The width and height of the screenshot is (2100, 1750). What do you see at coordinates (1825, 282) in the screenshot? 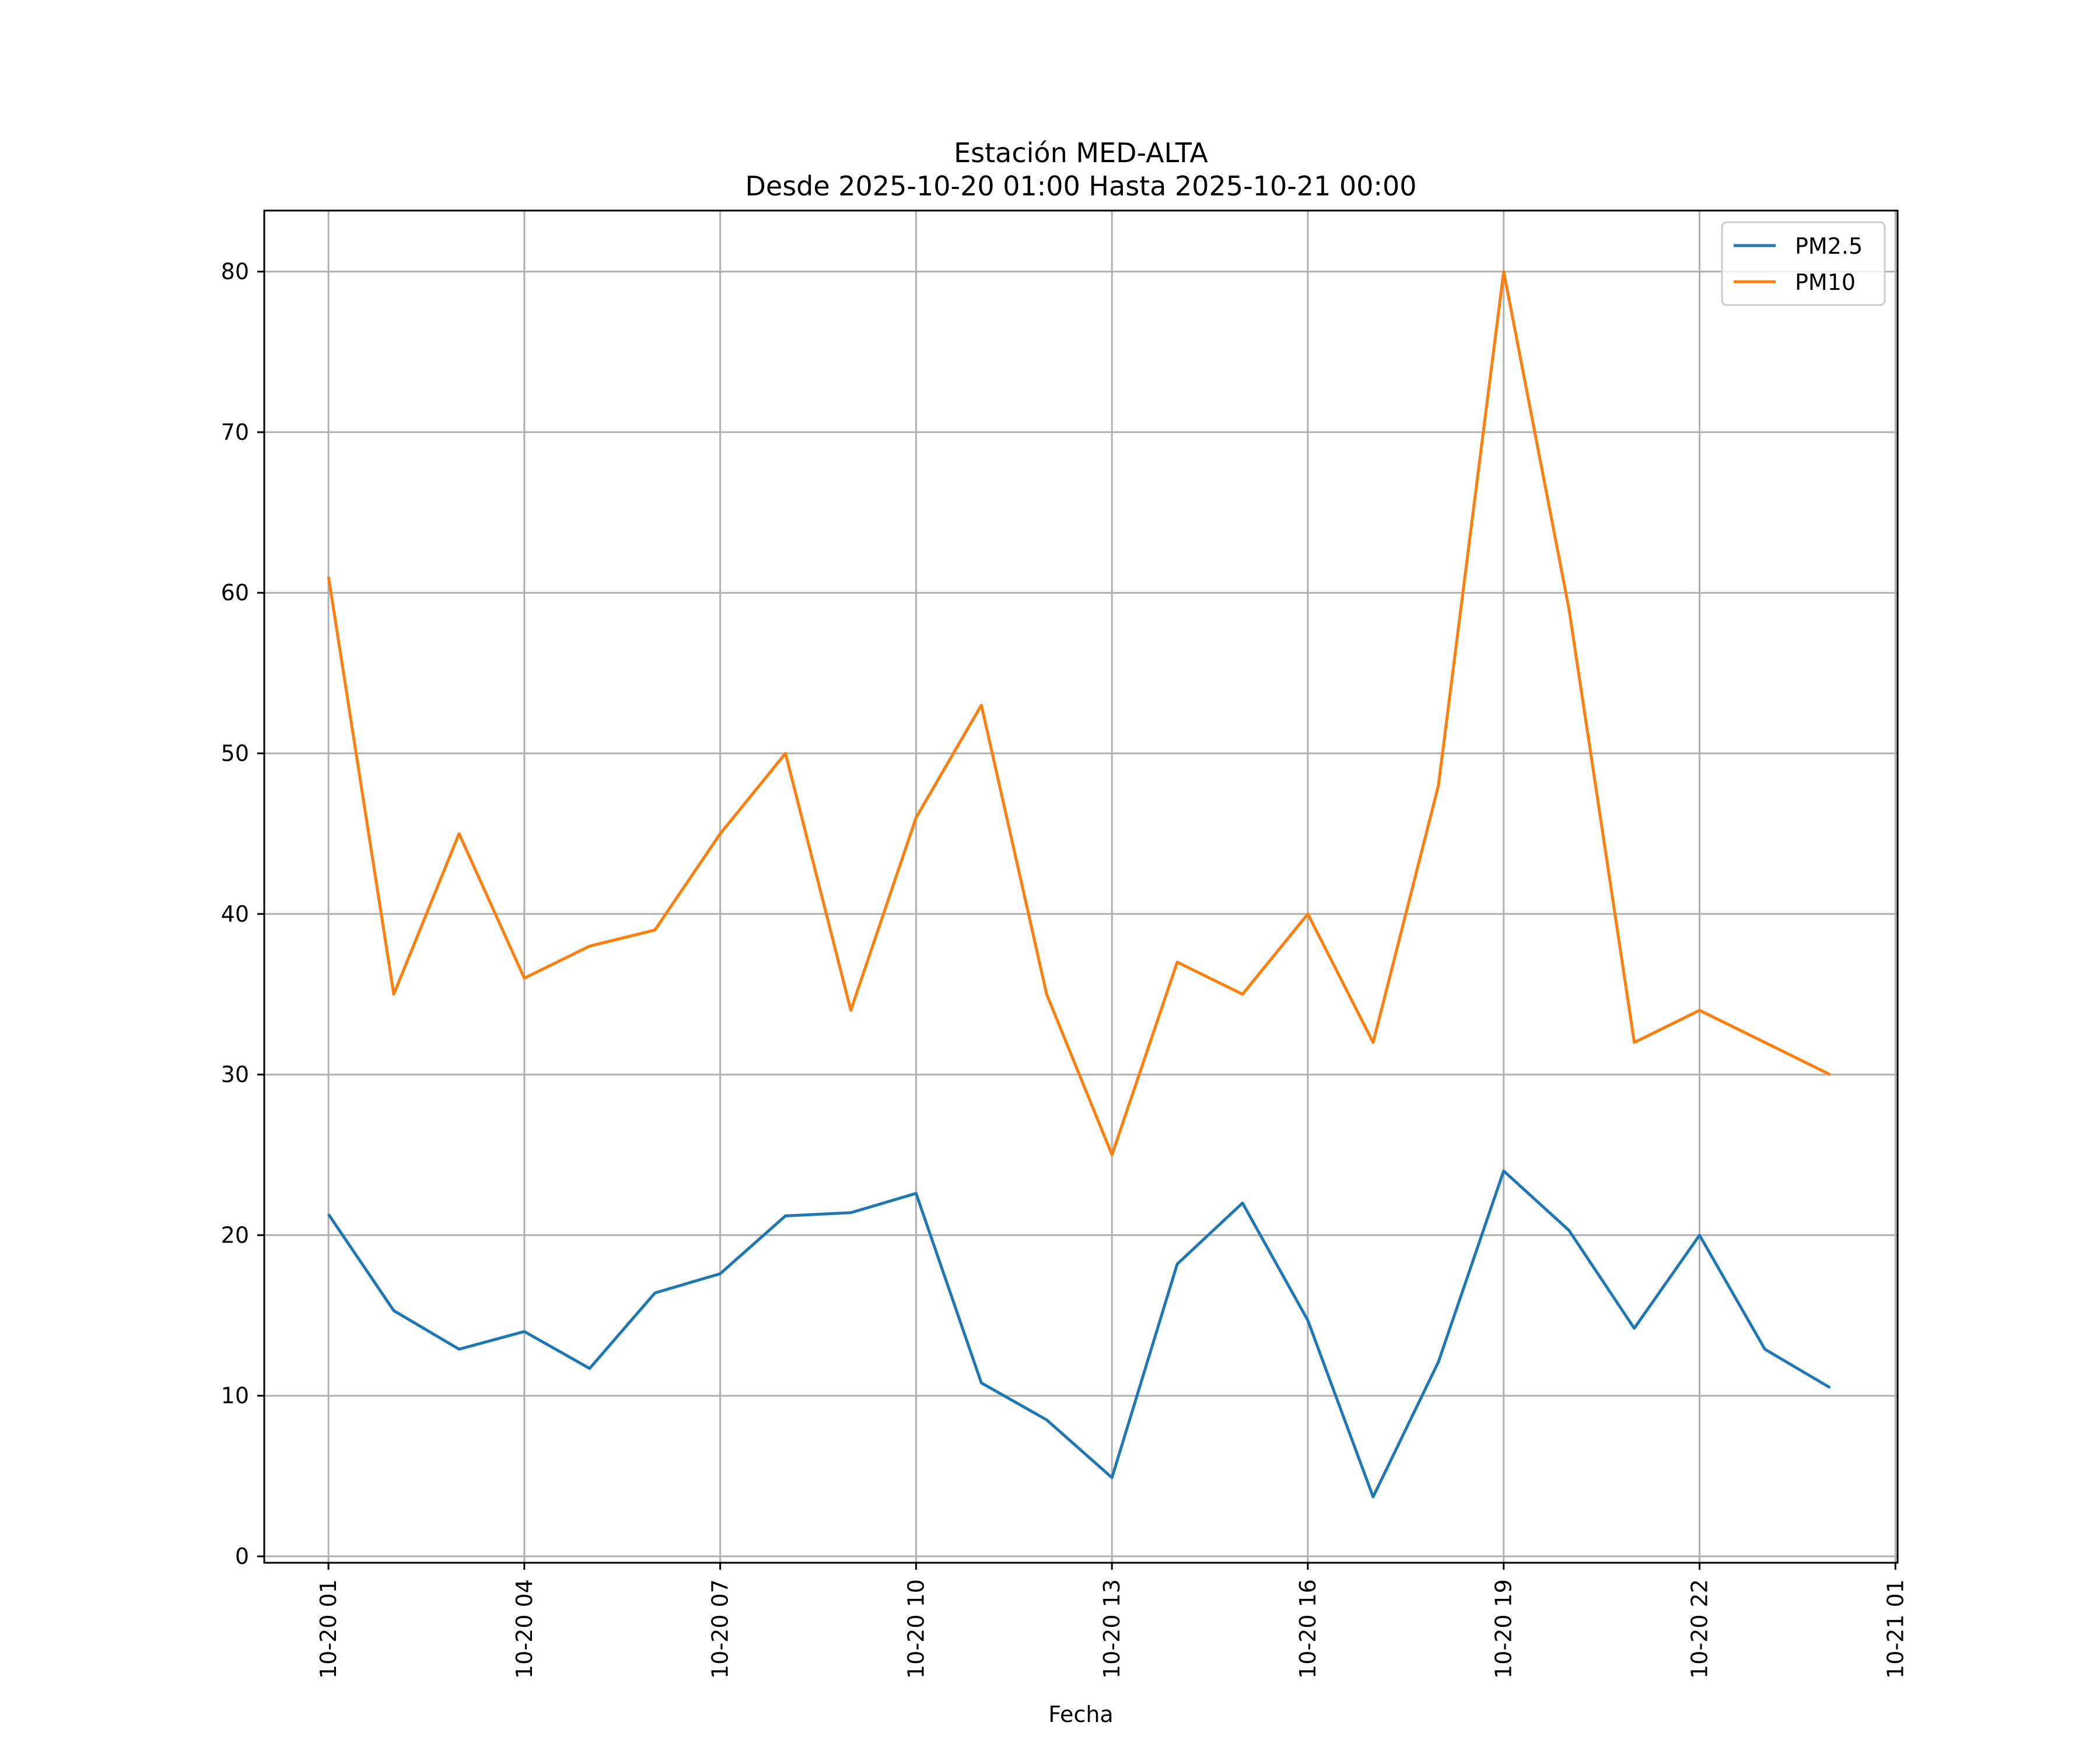
I see `legend-label: PM10` at bounding box center [1825, 282].